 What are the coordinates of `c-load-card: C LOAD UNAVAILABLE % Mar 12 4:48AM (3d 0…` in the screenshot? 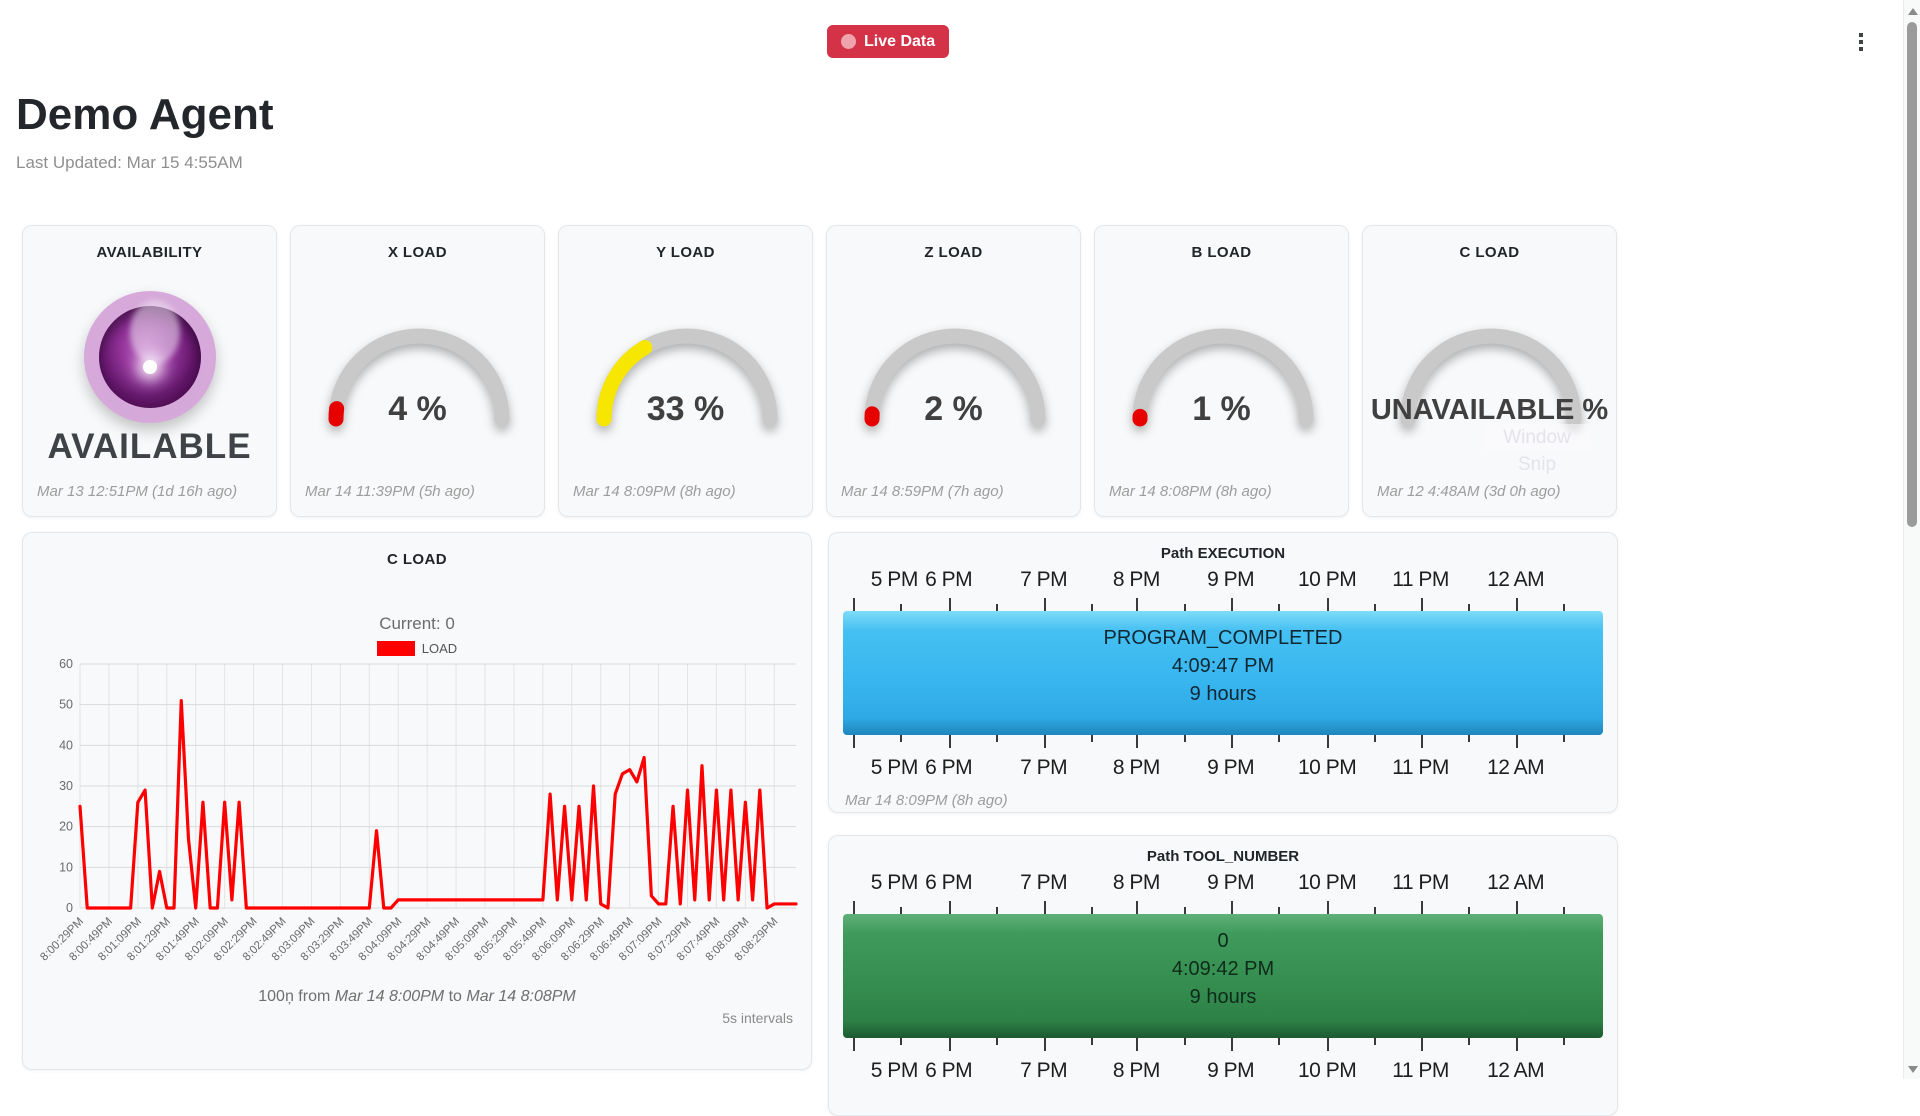 It's located at (1489, 371).